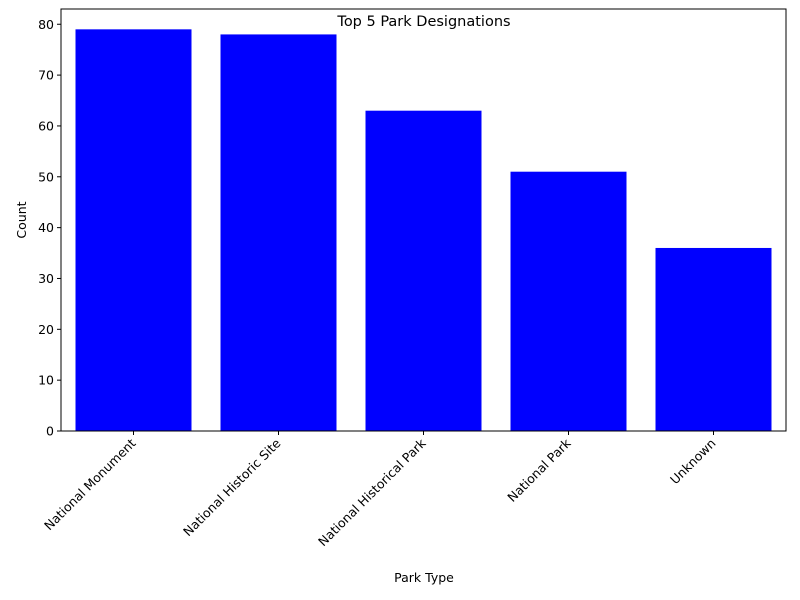  What do you see at coordinates (50, 431) in the screenshot?
I see `y-tick-label: 0` at bounding box center [50, 431].